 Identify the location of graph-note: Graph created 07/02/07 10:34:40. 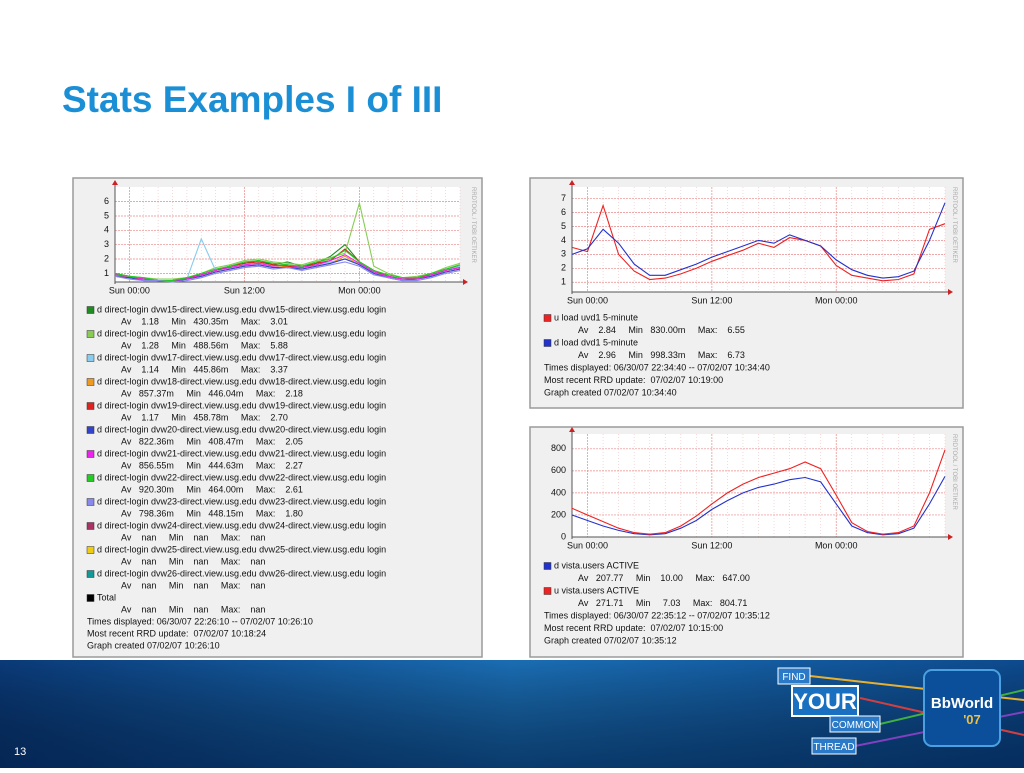
(610, 392).